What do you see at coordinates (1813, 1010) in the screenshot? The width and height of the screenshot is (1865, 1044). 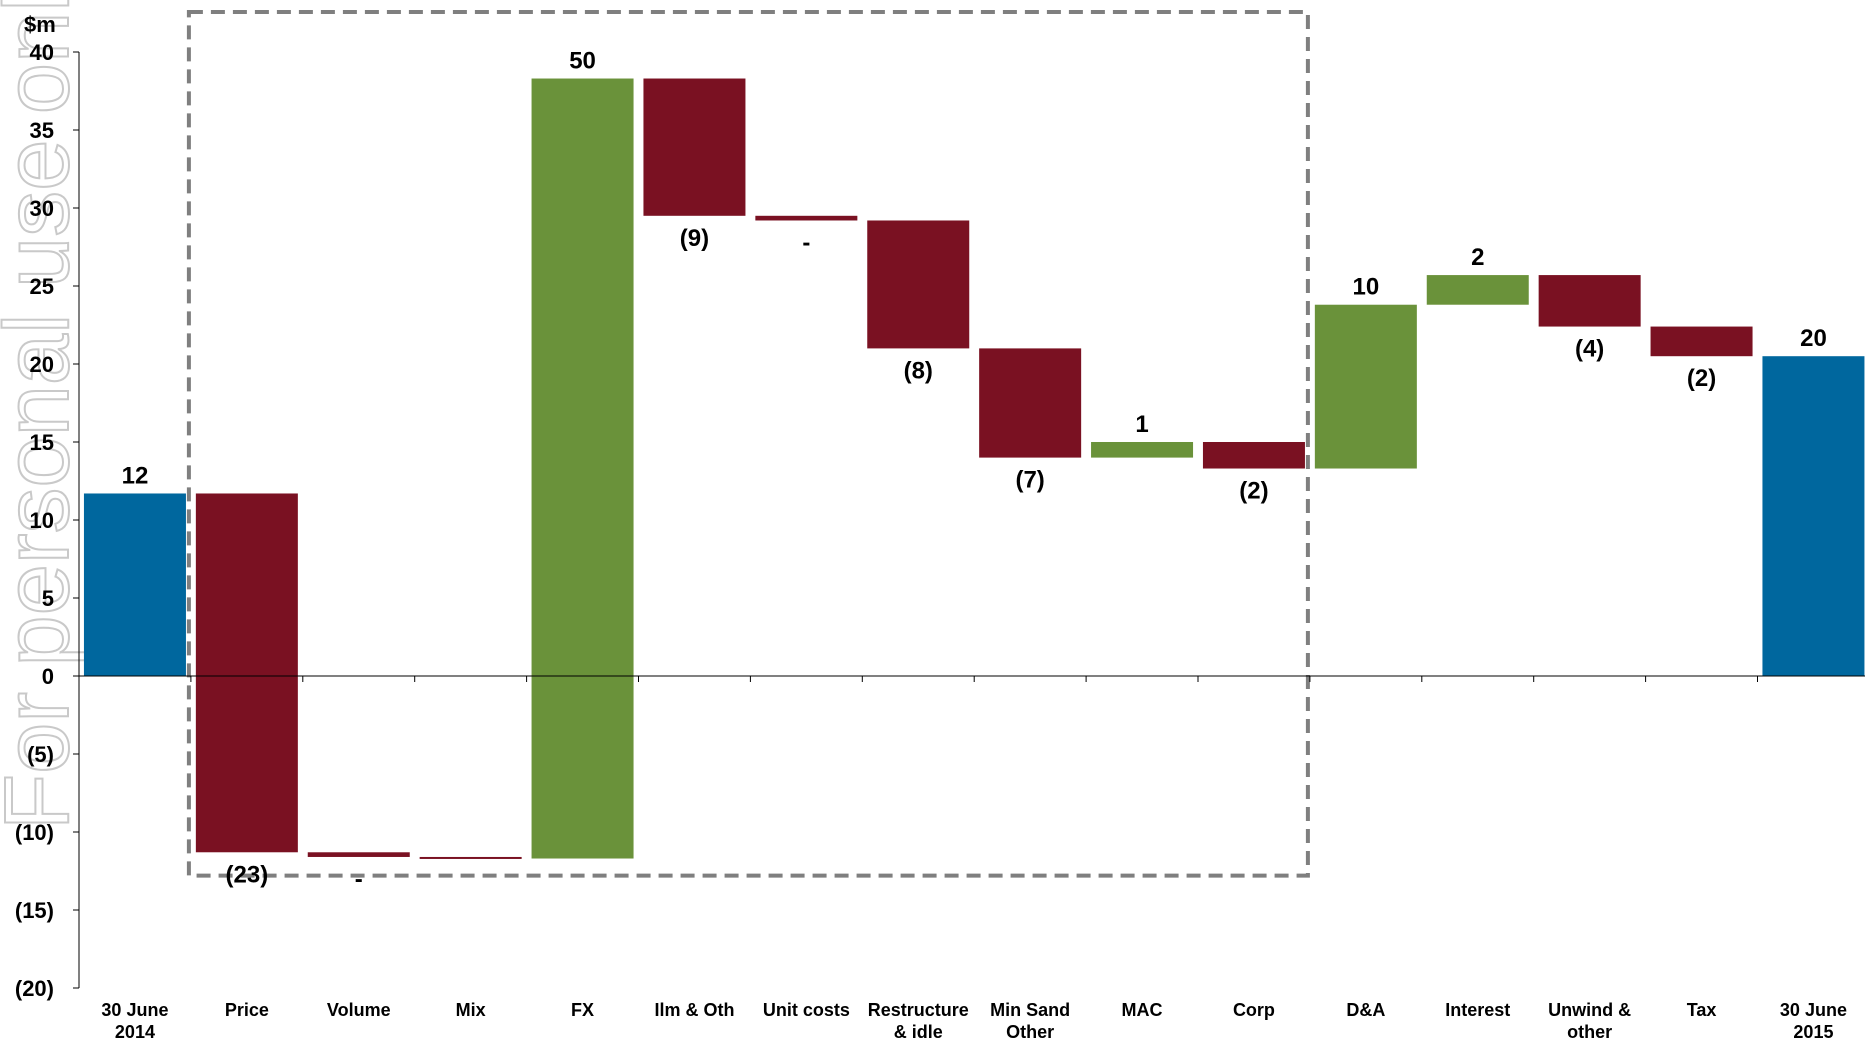 I see `category-label-15: 30 June` at bounding box center [1813, 1010].